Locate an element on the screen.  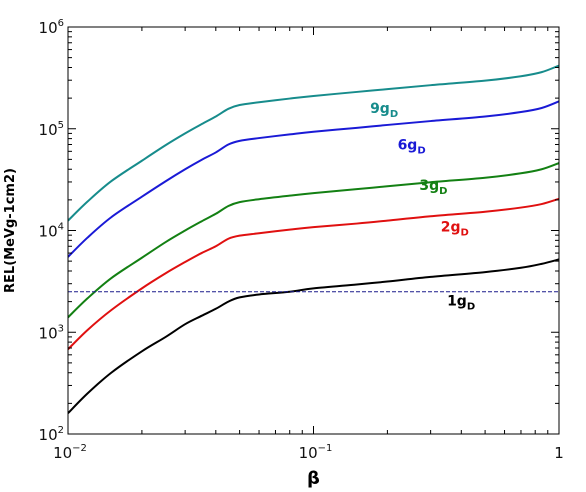
y-tick-label: 10³ is located at coordinates (51, 332).